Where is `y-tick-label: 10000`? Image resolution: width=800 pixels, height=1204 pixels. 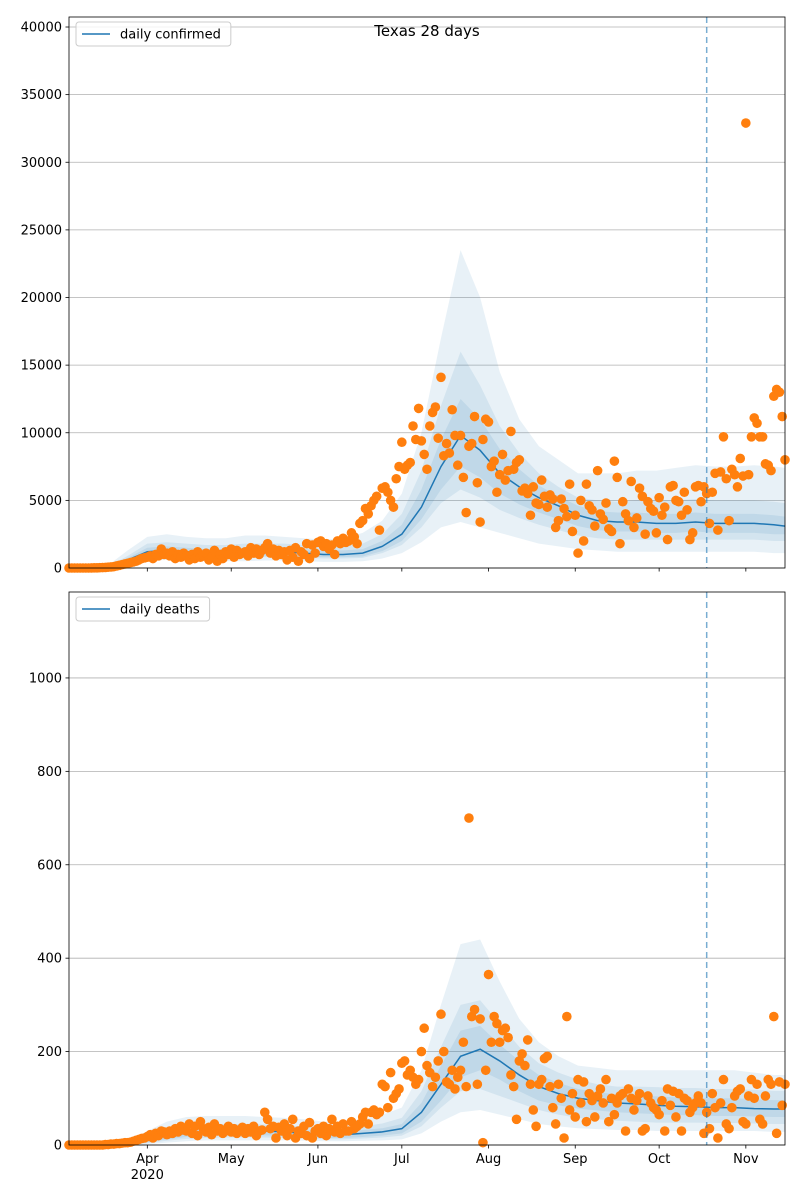 y-tick-label: 10000 is located at coordinates (41, 433).